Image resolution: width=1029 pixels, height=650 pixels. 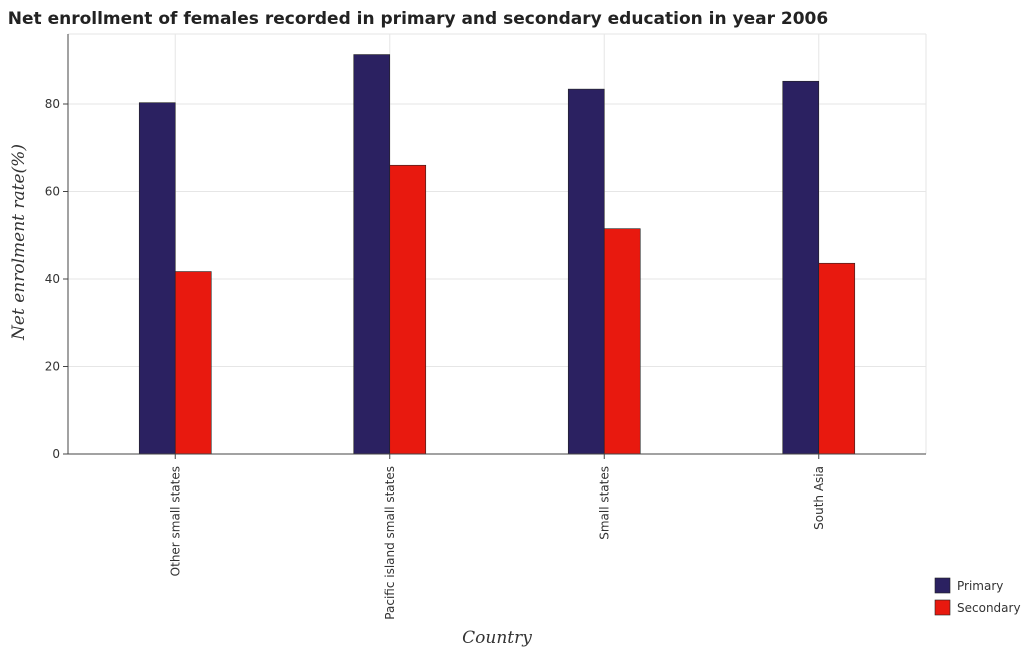 What do you see at coordinates (175, 521) in the screenshot?
I see `x-tick-label: Other small states` at bounding box center [175, 521].